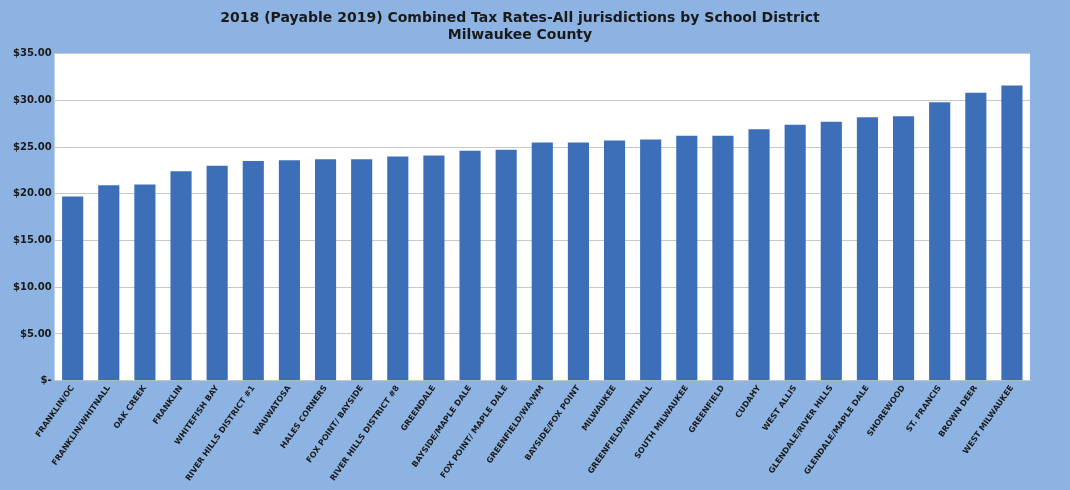  I want to click on y-tick-label: $30.00, so click(32, 99).